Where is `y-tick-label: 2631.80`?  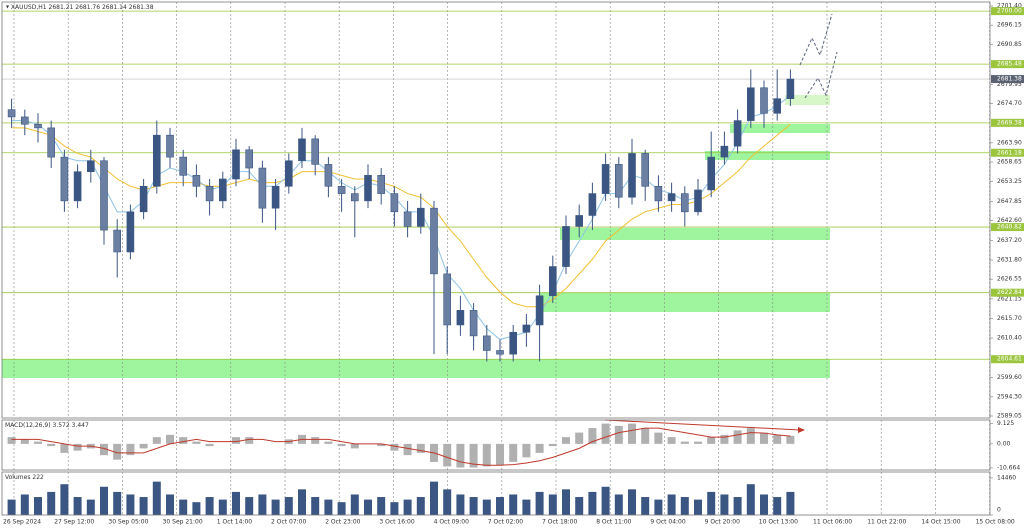 y-tick-label: 2631.80 is located at coordinates (1009, 259).